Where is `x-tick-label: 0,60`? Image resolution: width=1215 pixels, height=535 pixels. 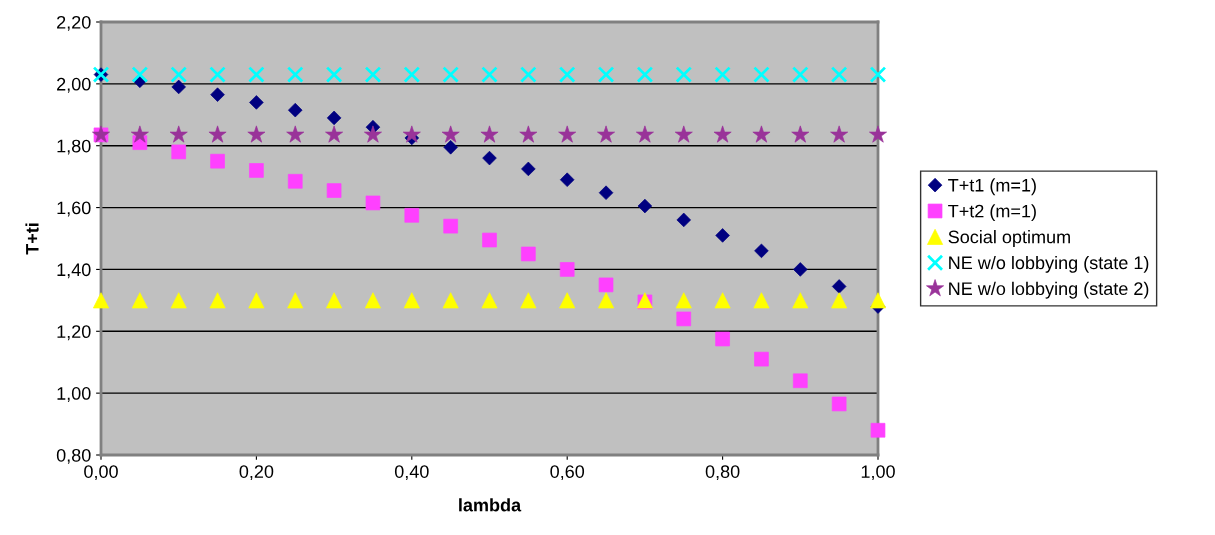 x-tick-label: 0,60 is located at coordinates (567, 473).